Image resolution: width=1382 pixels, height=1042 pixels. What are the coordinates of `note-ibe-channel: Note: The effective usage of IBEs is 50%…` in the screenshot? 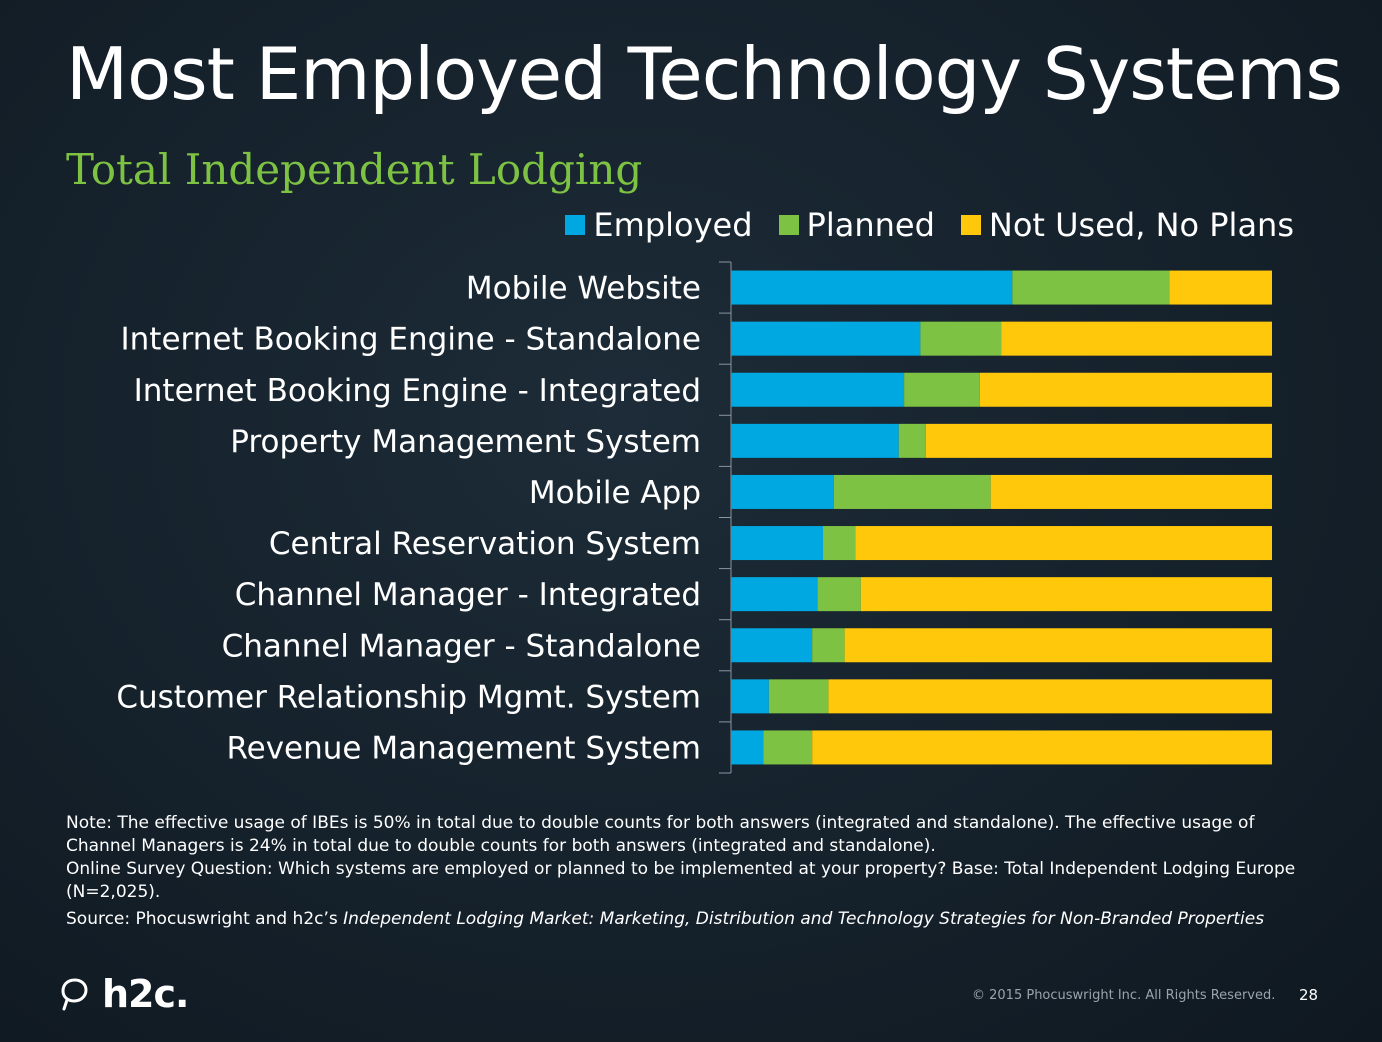 It's located at (660, 834).